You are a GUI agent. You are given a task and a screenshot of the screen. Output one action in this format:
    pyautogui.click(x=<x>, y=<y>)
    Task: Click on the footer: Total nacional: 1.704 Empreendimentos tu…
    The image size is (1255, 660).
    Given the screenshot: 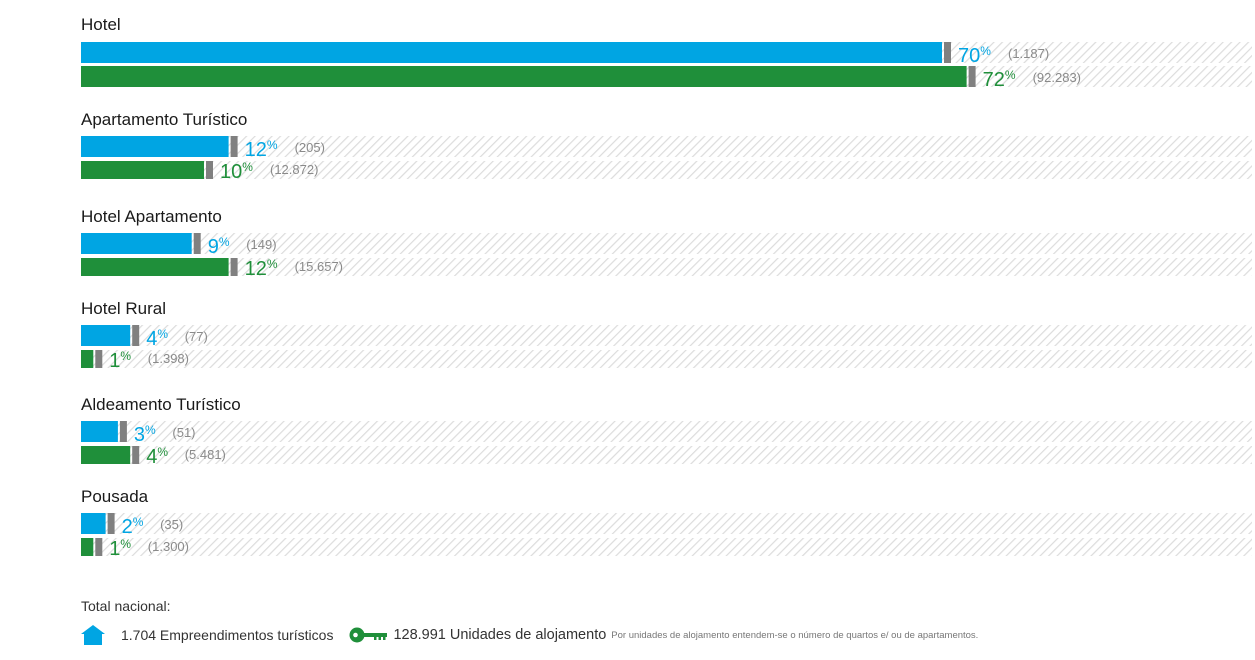 What is the action you would take?
    pyautogui.click(x=661, y=621)
    